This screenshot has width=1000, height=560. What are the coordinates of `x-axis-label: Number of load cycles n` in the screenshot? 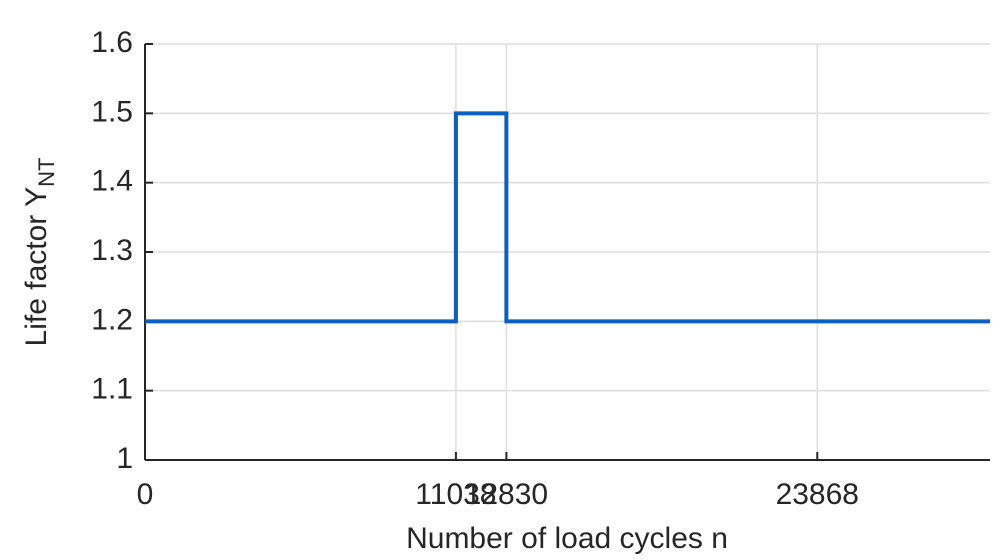 It's located at (567, 538).